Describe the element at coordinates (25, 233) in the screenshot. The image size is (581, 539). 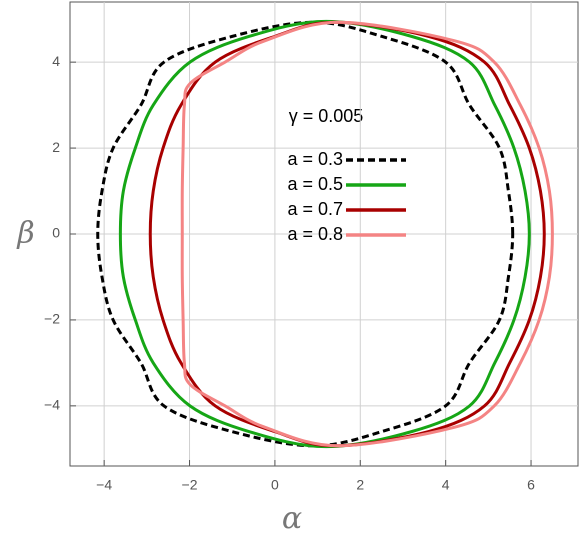
I see `y-axis-label: β` at that location.